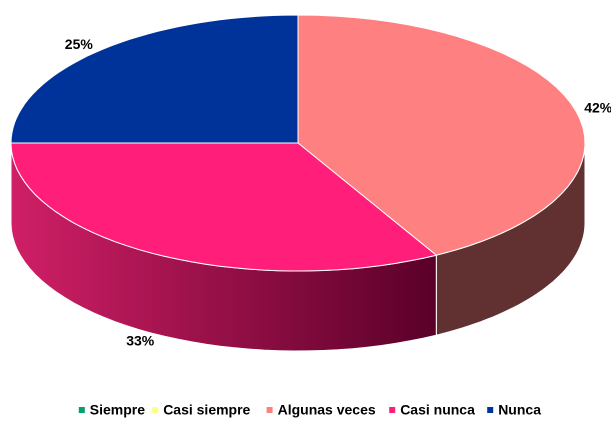 This screenshot has width=611, height=423. Describe the element at coordinates (327, 410) in the screenshot. I see `legend-label: Algunas veces` at that location.